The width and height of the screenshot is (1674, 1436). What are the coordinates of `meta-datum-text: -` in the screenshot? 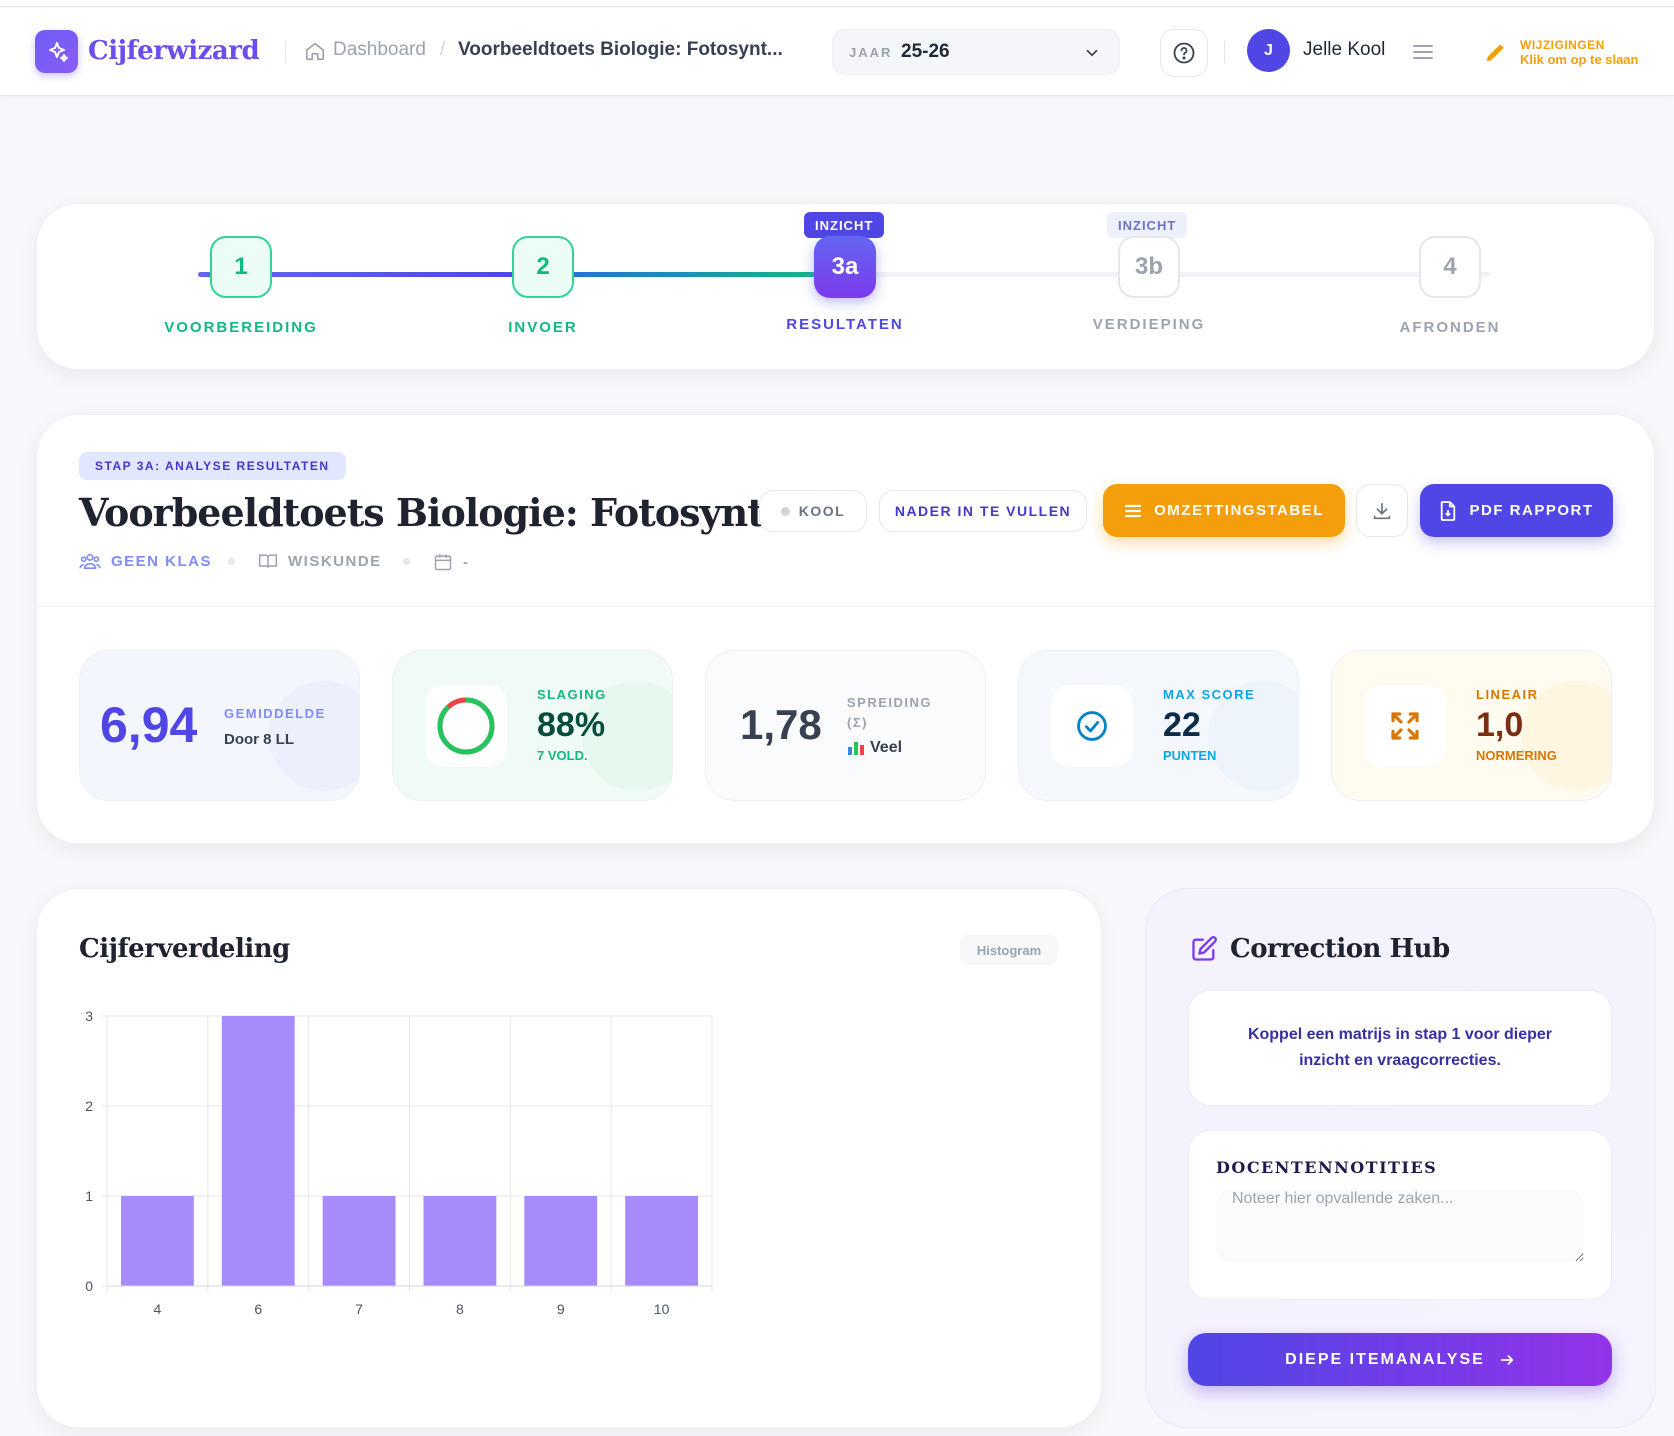 It's located at (466, 562).